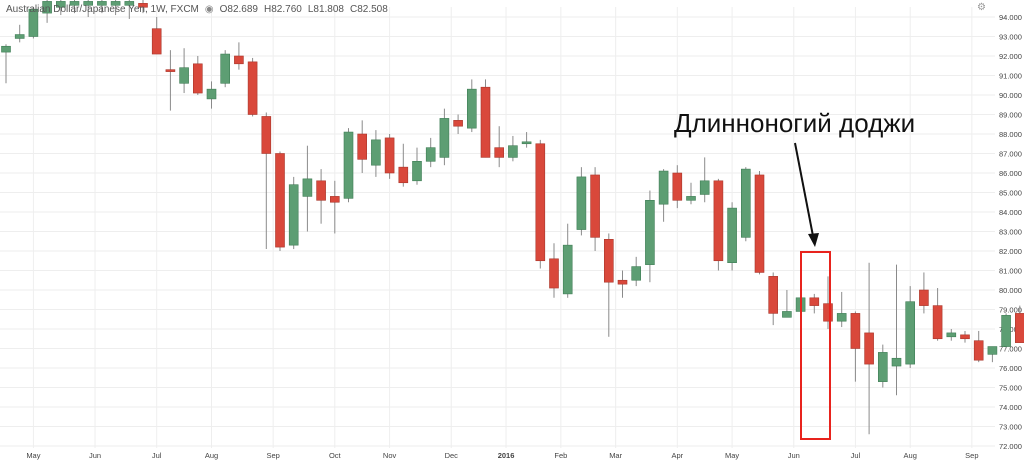 The image size is (1024, 462). I want to click on y-tick-label: 85.000, so click(1010, 193).